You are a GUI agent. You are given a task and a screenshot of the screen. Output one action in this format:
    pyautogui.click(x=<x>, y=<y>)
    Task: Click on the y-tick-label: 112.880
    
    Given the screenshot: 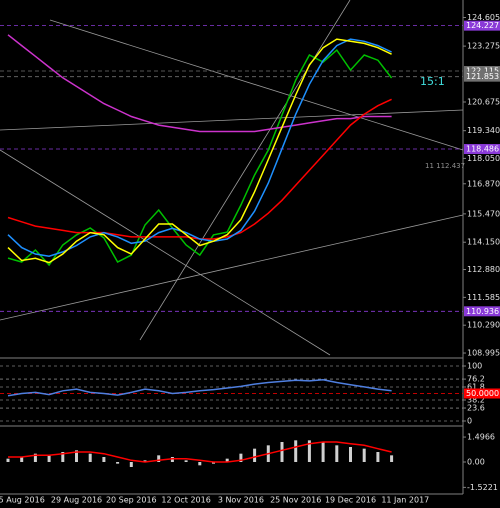 What is the action you would take?
    pyautogui.click(x=483, y=269)
    